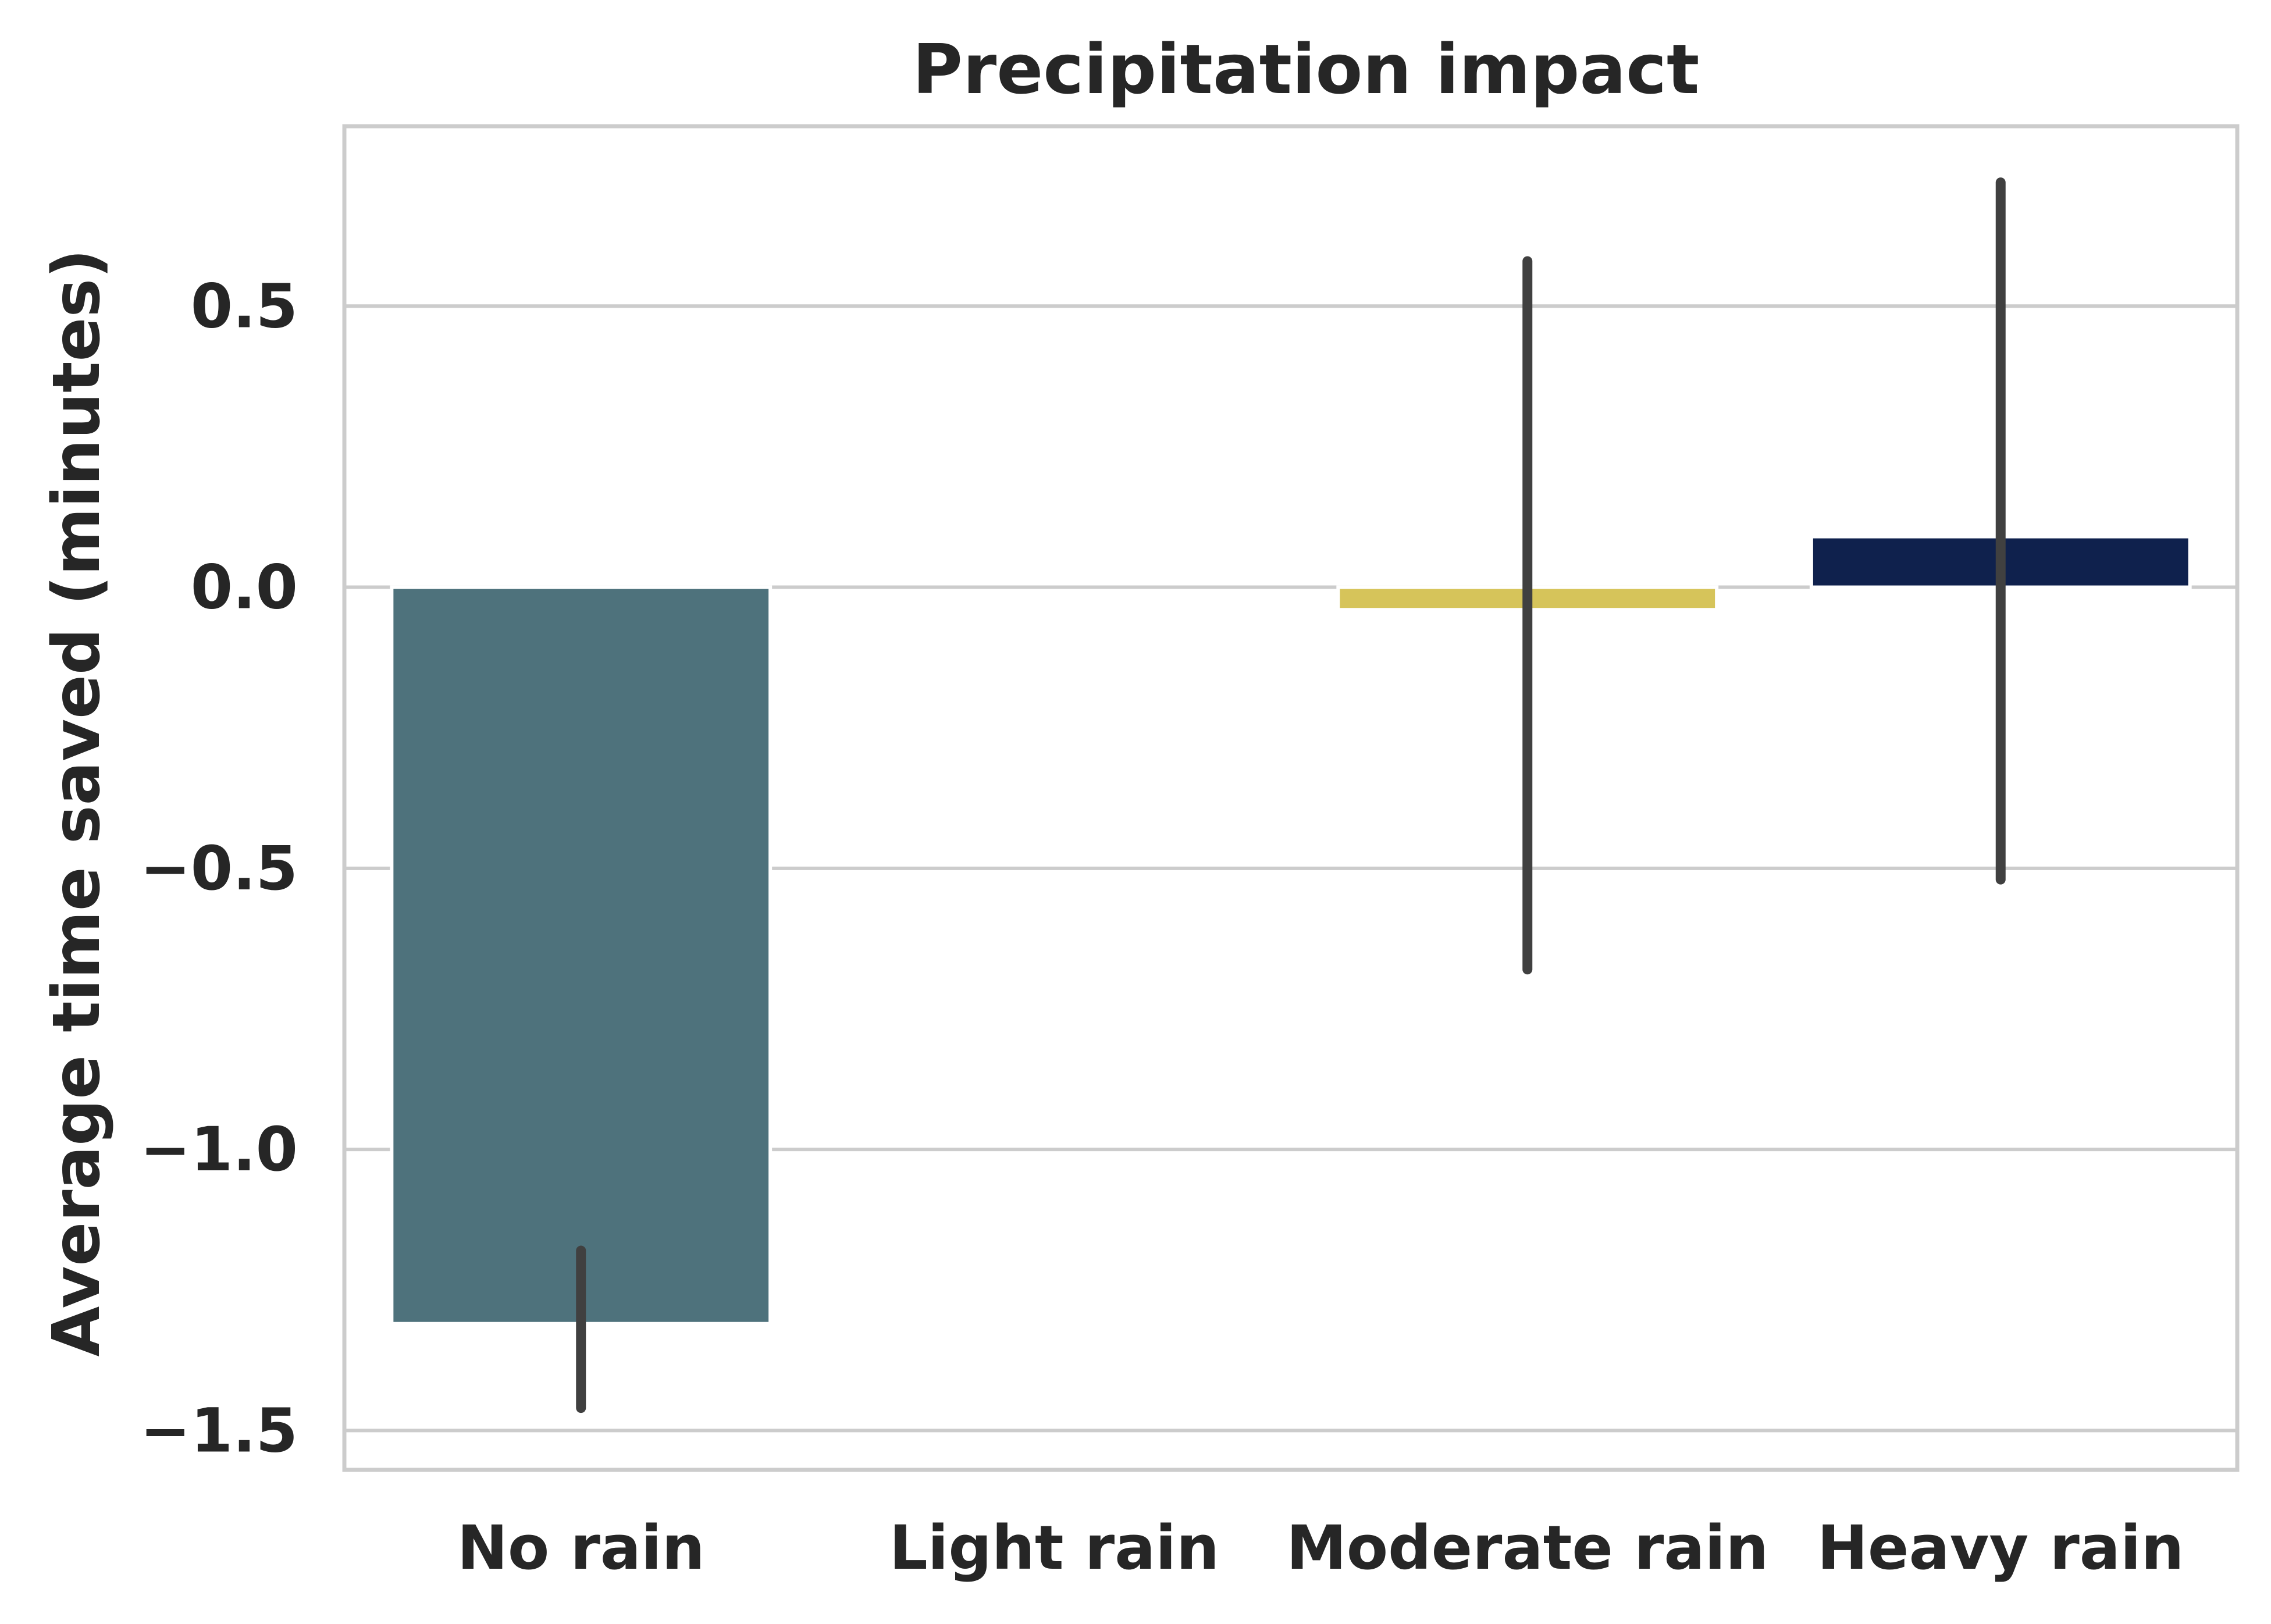  Describe the element at coordinates (244, 305) in the screenshot. I see `y-tick-label: 0.5` at that location.